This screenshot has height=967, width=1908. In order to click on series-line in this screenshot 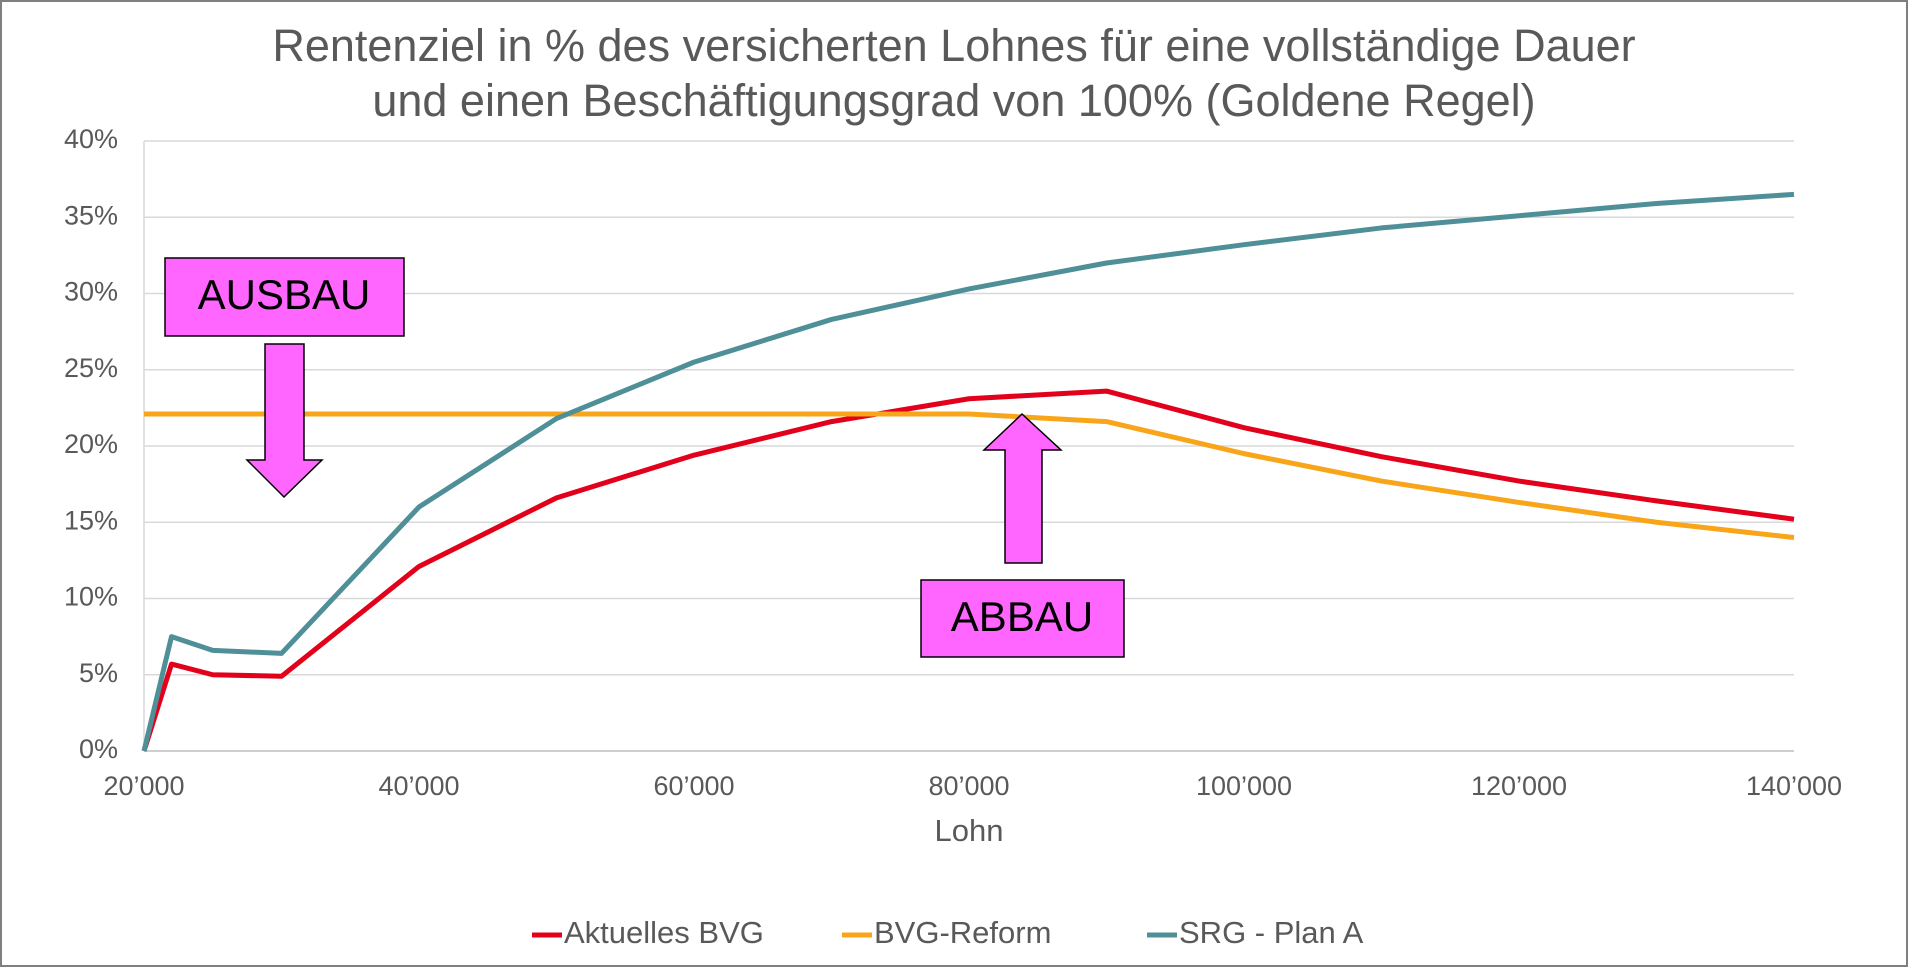, I will do `click(969, 475)`.